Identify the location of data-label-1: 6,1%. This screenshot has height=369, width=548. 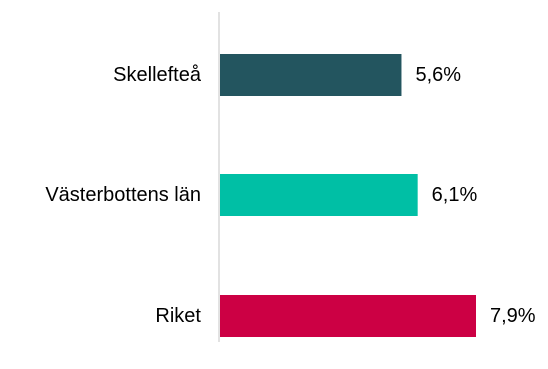
(455, 195).